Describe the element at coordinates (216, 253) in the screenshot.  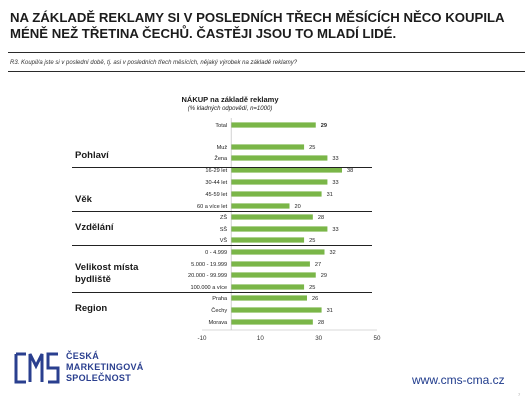
I see `category-label: 0 - 4.999` at that location.